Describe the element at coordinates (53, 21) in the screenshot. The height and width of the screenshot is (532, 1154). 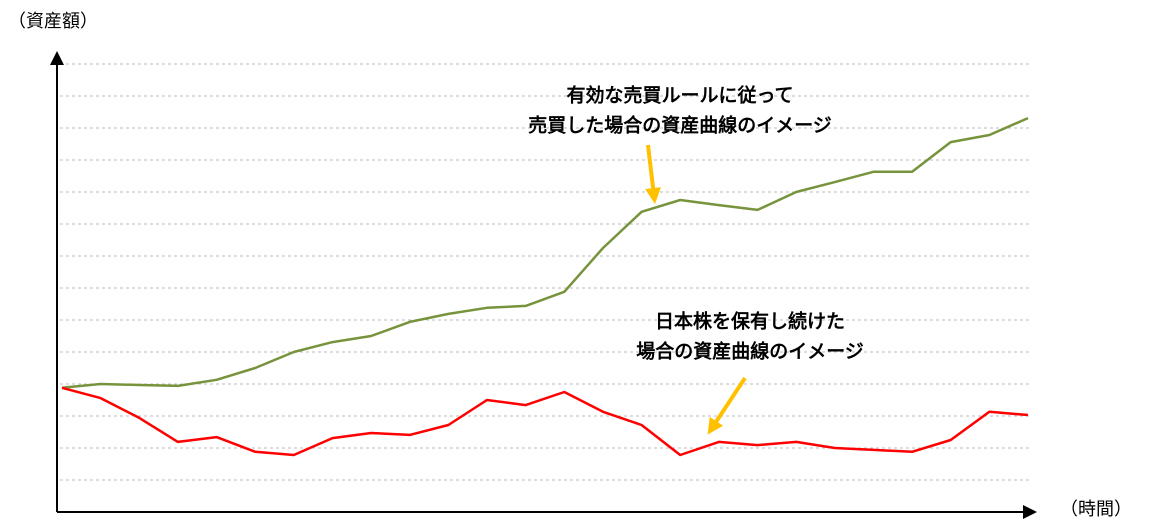
I see `y-axis-label: （資産額）` at that location.